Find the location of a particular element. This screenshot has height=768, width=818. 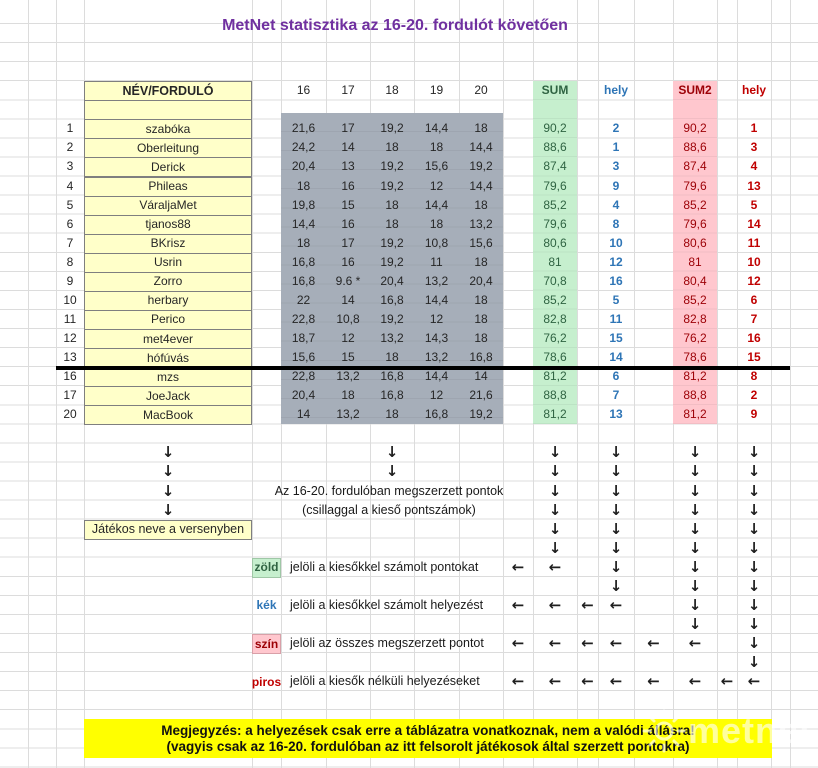

hely-cell: 14 is located at coordinates (616, 357).